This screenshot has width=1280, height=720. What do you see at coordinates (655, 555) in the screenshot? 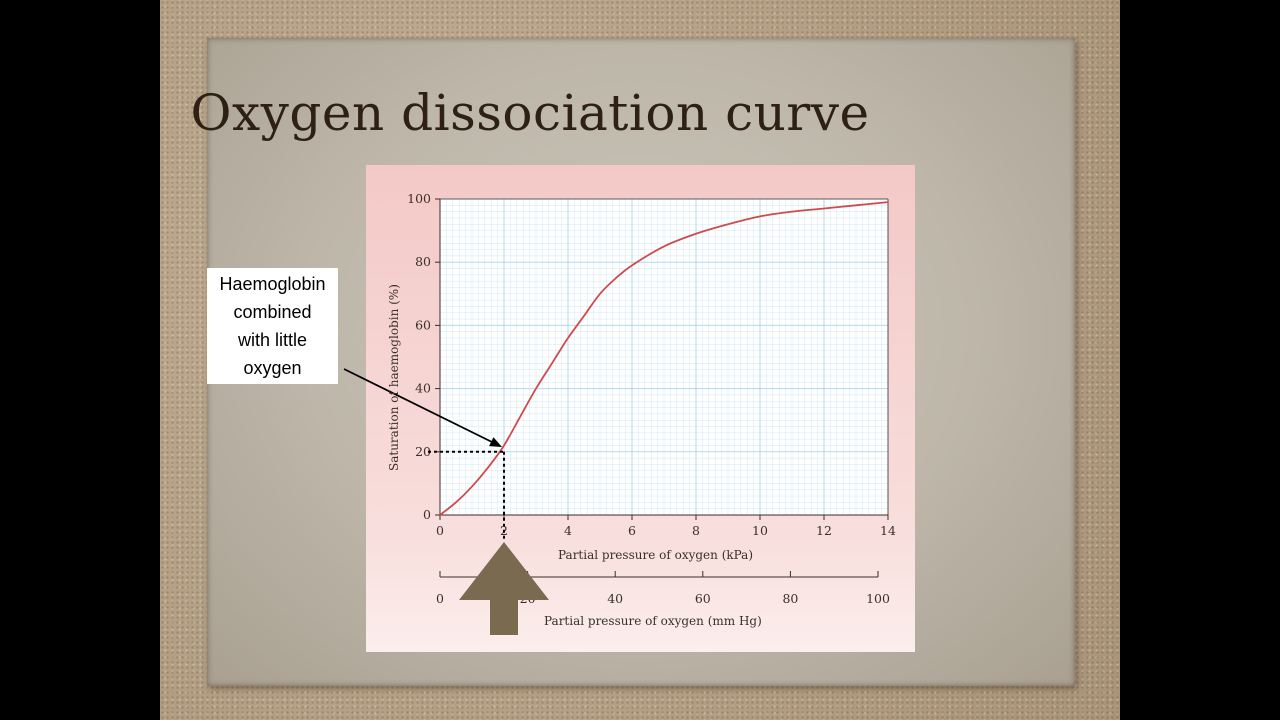
I see `x-axis-title: Partial pressure of oxygen (kPa)` at bounding box center [655, 555].